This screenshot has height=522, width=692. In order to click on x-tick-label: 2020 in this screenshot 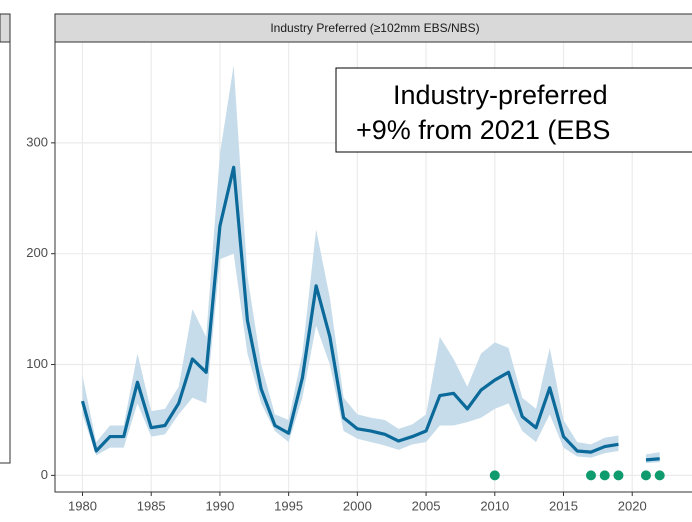, I will do `click(632, 505)`.